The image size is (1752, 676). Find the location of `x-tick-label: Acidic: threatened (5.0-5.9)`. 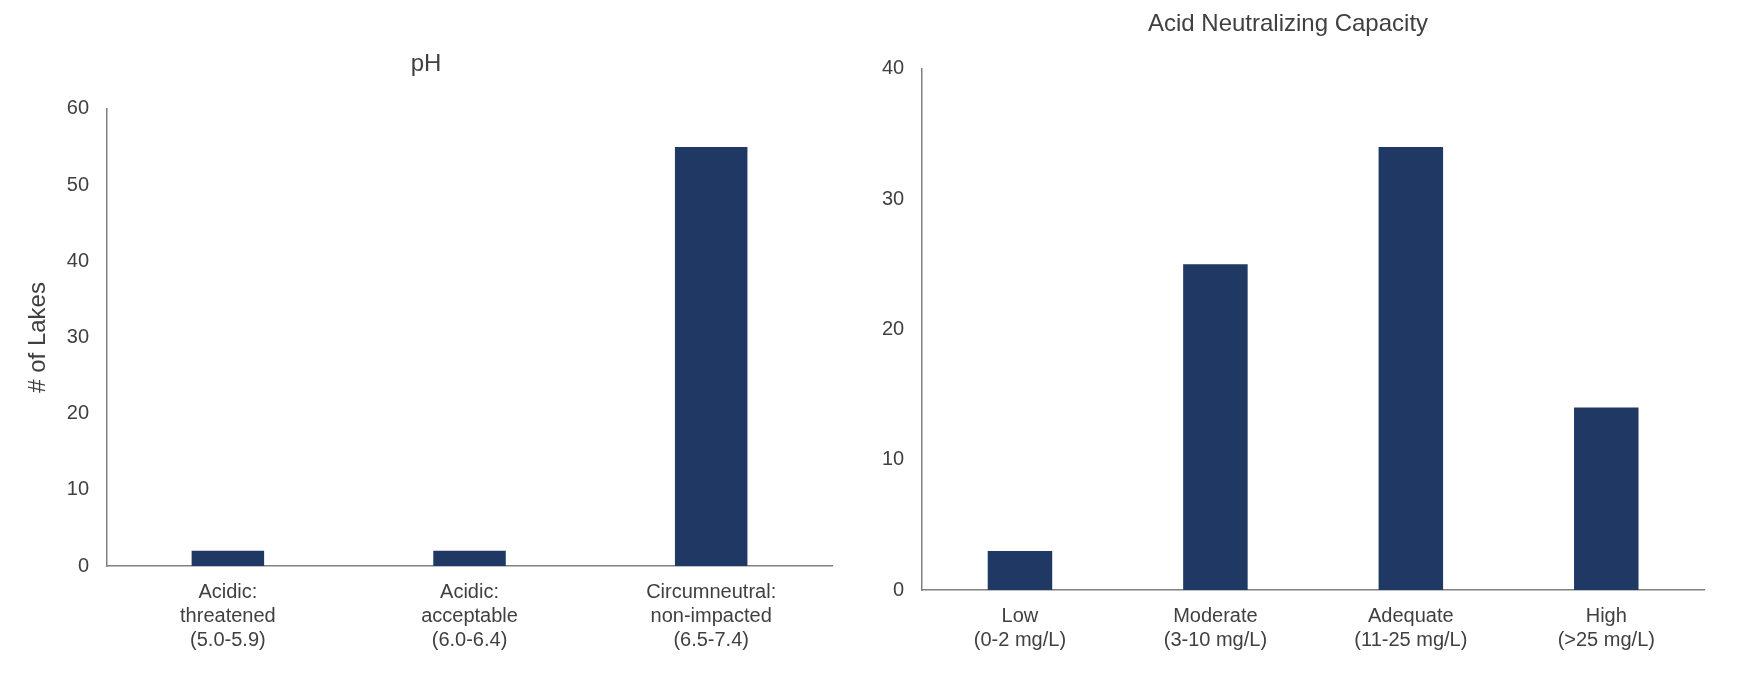

x-tick-label: Acidic: threatened (5.0-5.9) is located at coordinates (228, 614).